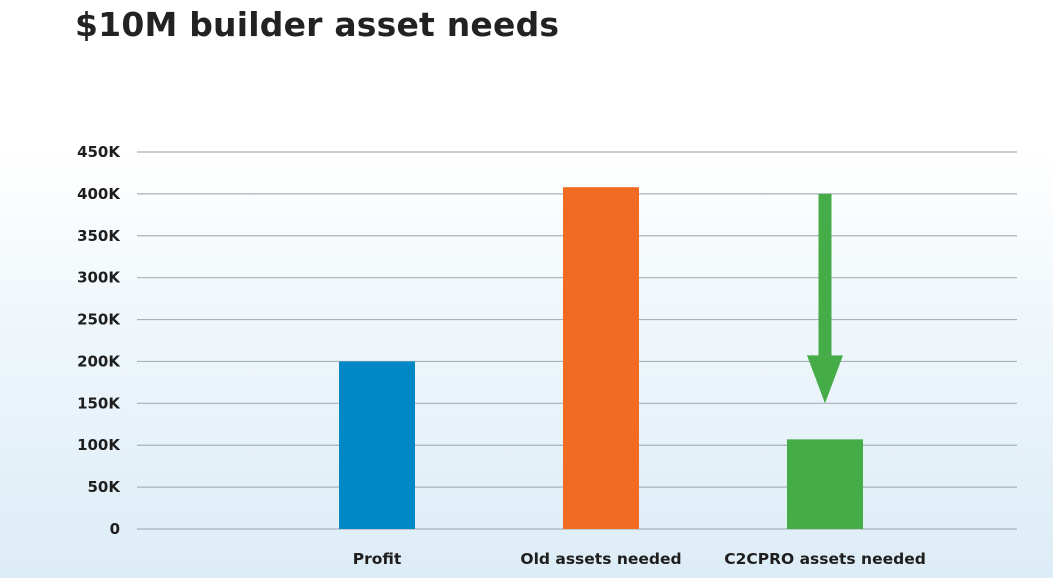 The height and width of the screenshot is (578, 1053). I want to click on y-tick-label: 200K, so click(99, 361).